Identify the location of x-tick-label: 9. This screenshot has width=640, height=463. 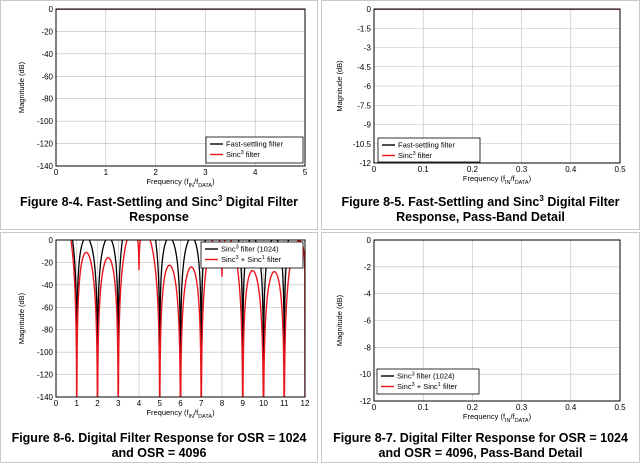
(243, 403).